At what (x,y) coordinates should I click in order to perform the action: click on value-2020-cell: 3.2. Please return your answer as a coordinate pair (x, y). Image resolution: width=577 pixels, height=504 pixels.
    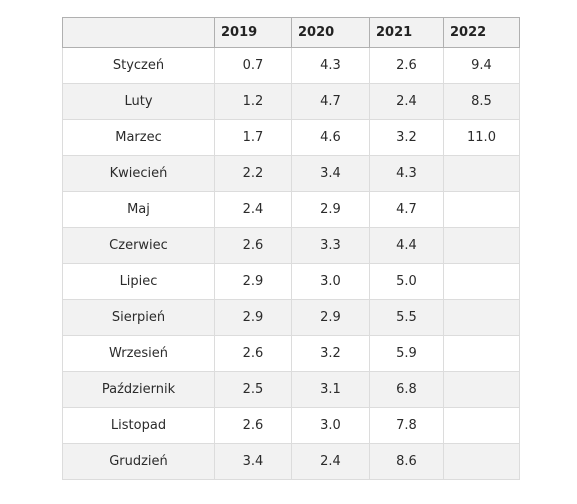
    Looking at the image, I should click on (330, 353).